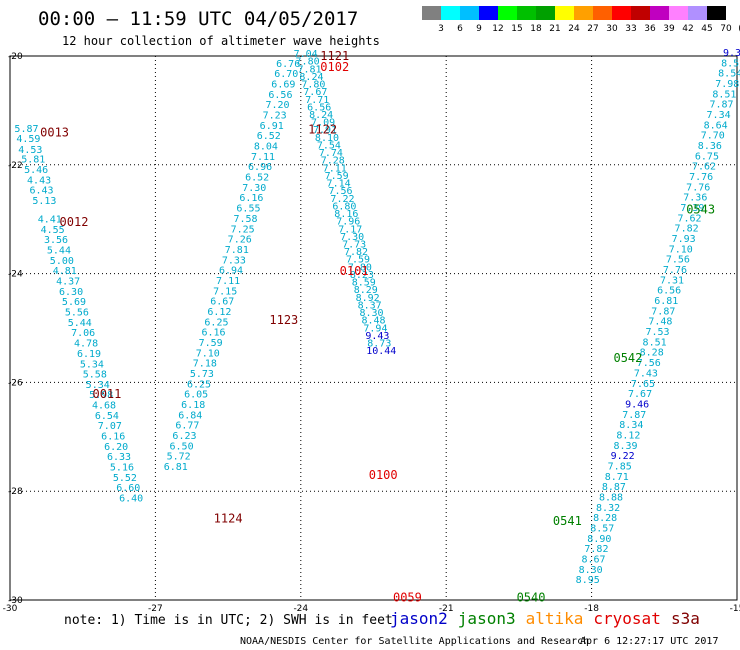  I want to click on colorbar-label: 45, so click(706, 29).